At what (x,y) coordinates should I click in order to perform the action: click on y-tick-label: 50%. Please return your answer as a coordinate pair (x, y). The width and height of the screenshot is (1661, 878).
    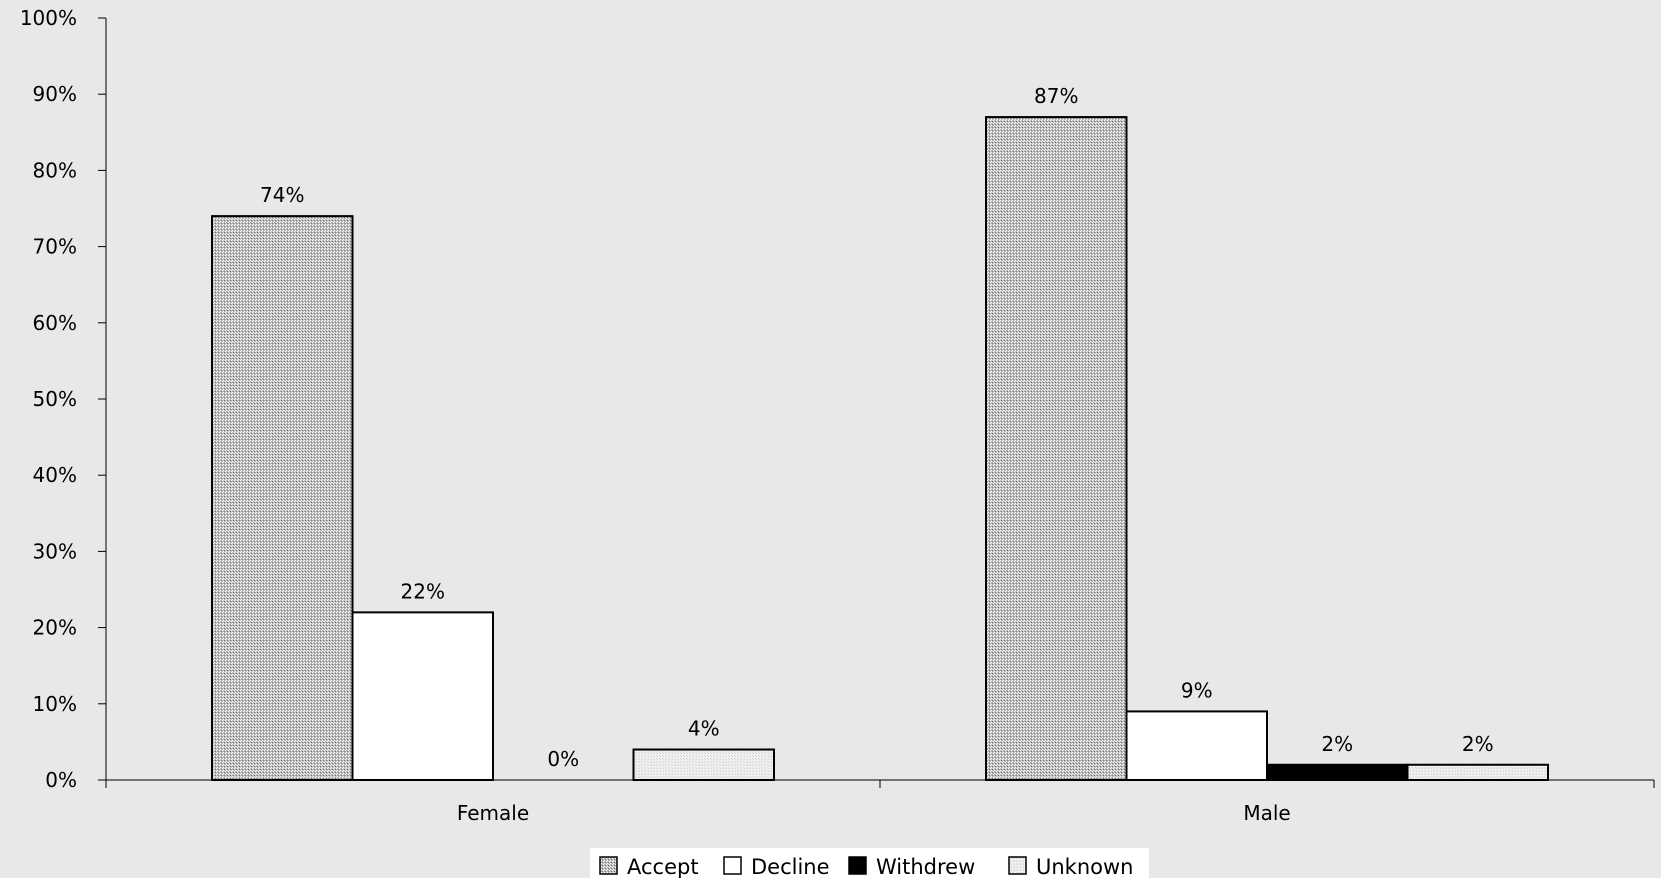
    Looking at the image, I should click on (55, 399).